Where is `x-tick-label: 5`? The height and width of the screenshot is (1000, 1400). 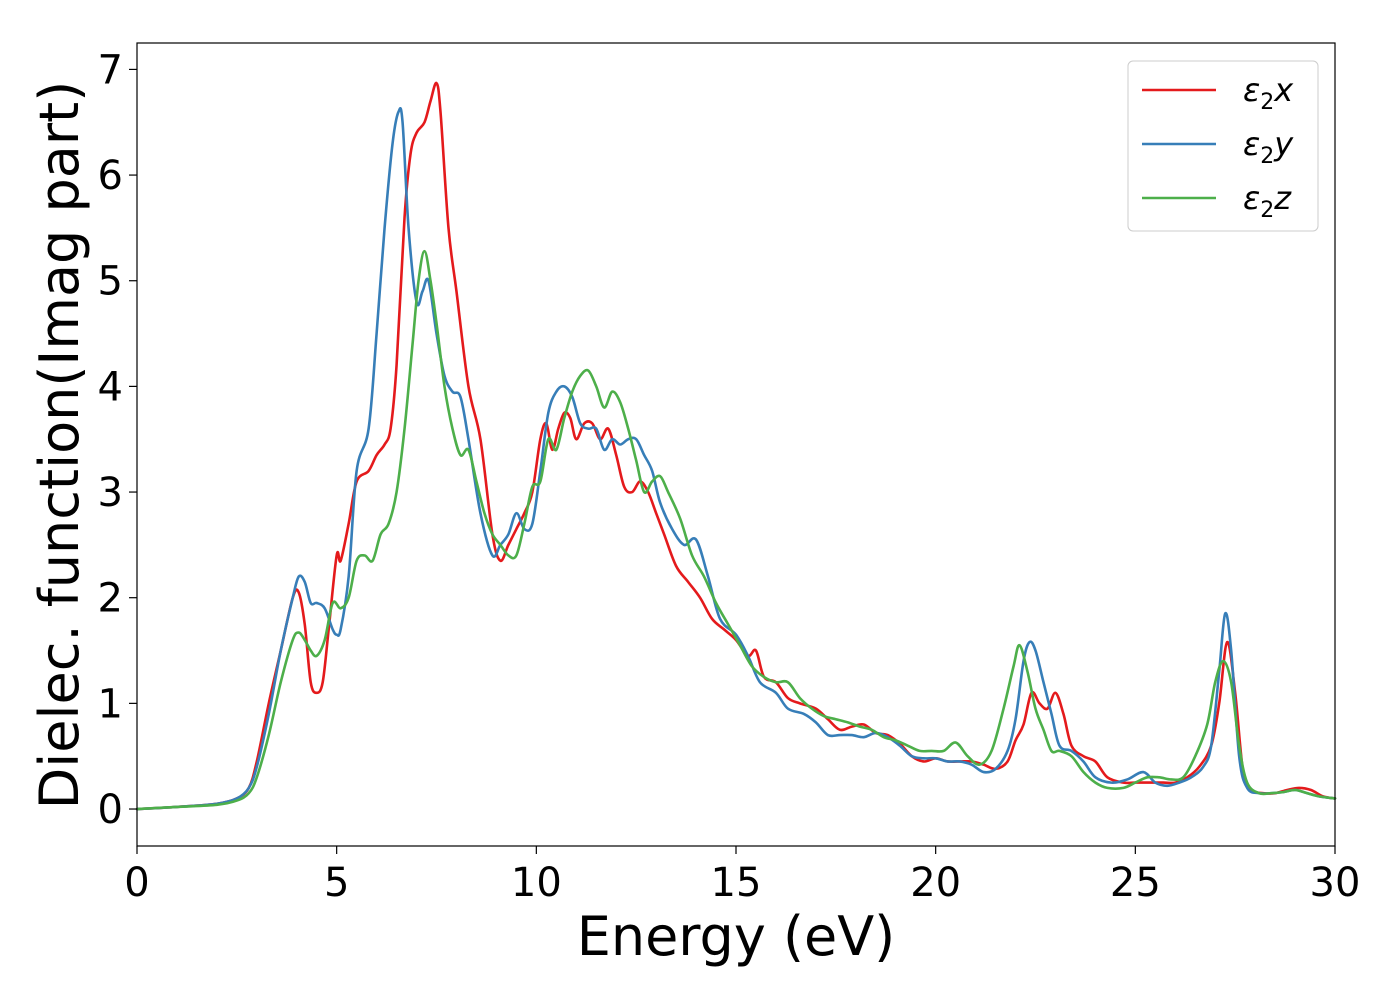 x-tick-label: 5 is located at coordinates (336, 883).